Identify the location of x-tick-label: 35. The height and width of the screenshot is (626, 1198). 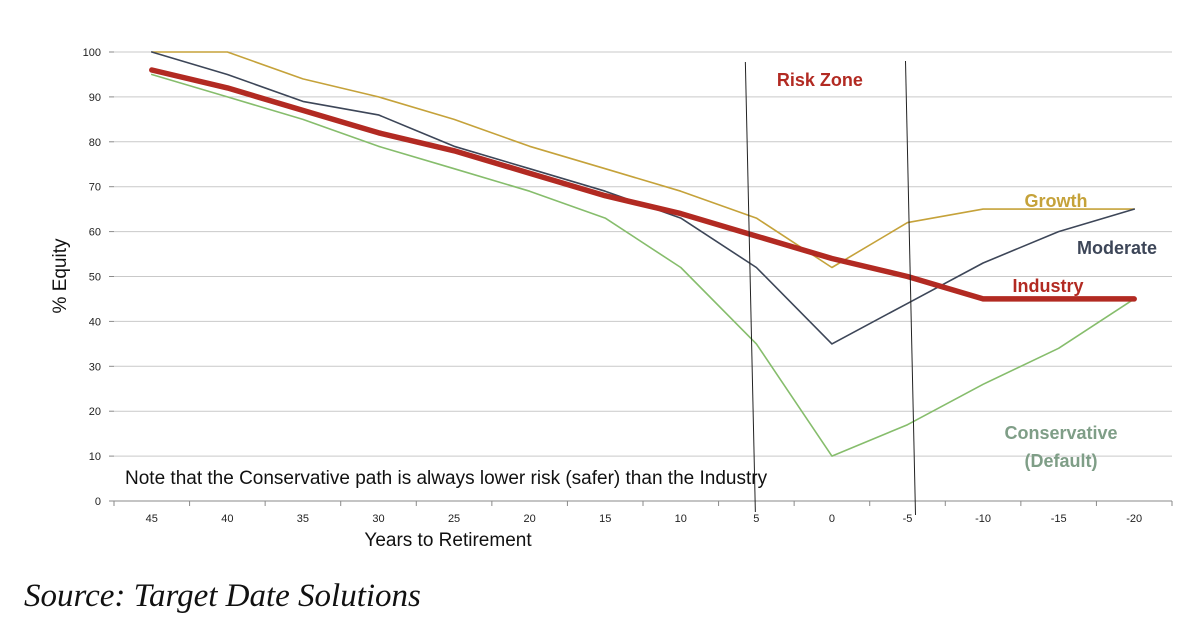
(303, 519).